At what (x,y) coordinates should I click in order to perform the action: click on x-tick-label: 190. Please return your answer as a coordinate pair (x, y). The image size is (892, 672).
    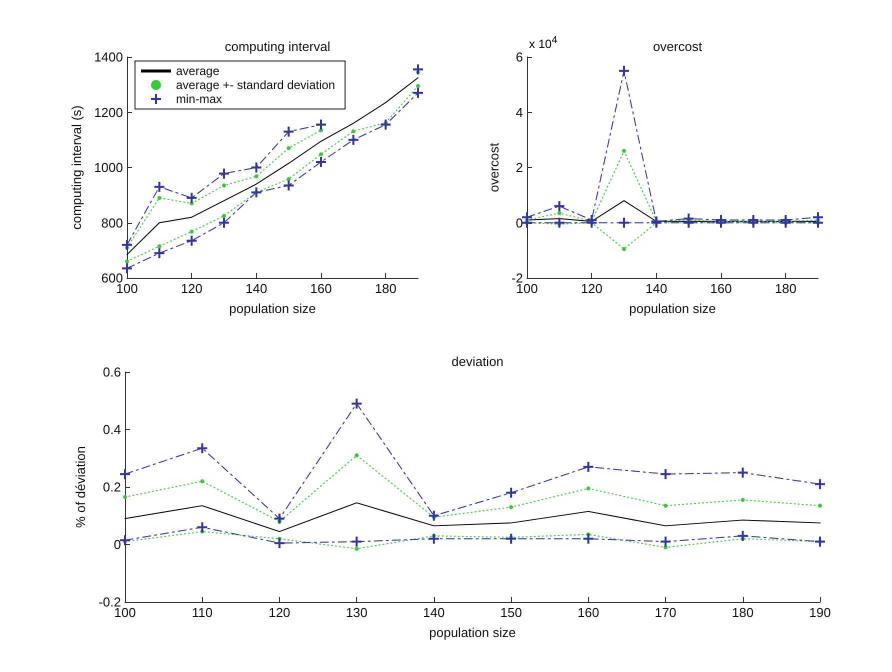
    Looking at the image, I should click on (820, 612).